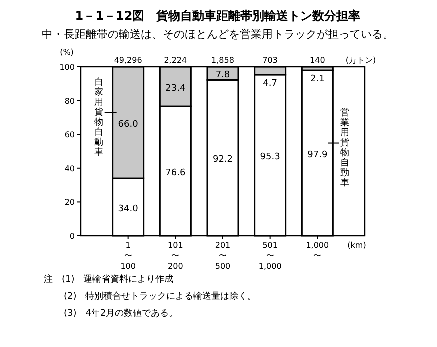 Image resolution: width=437 pixels, height=347 pixels. I want to click on data-label: 92.2, so click(223, 160).